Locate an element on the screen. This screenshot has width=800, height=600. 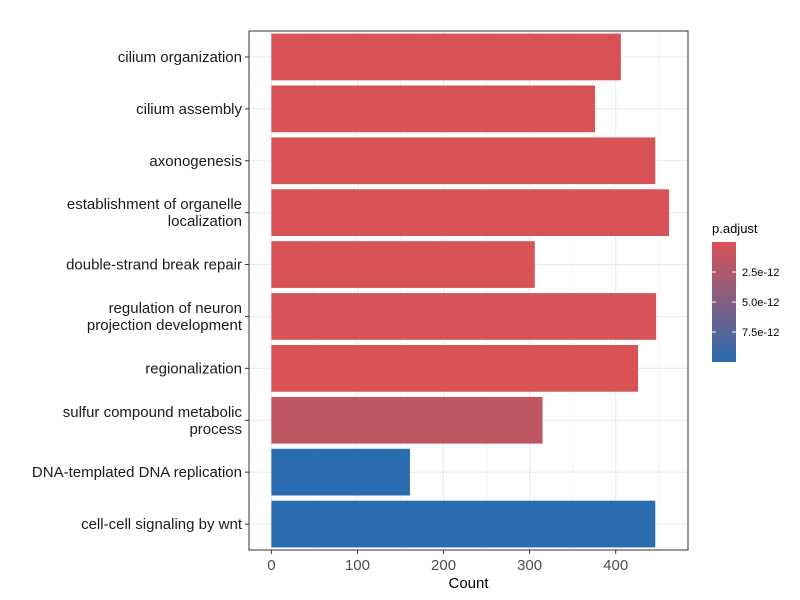
category-label: cilium organization is located at coordinates (180, 57).